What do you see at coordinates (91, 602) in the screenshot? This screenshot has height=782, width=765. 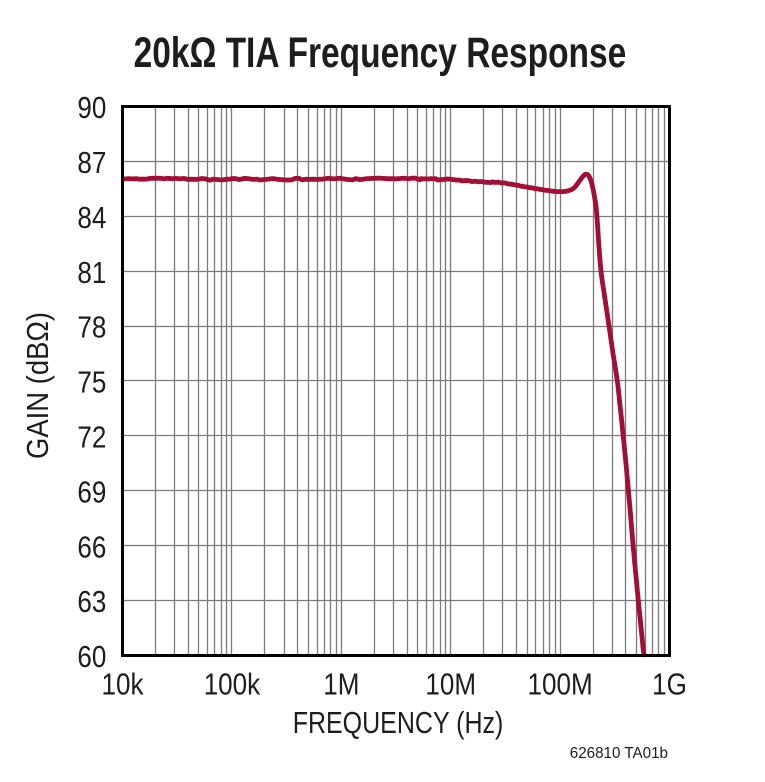 I see `svg-text: 63` at bounding box center [91, 602].